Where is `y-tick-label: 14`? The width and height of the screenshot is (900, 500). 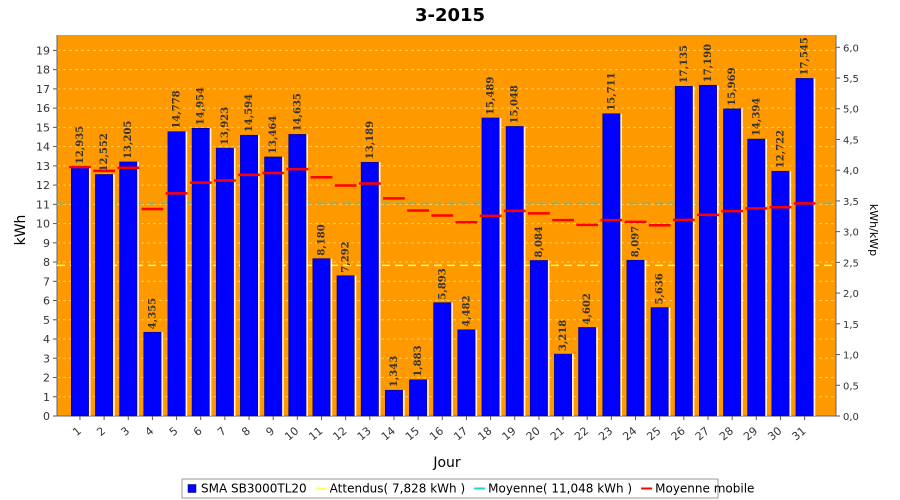
y-tick-label: 14 is located at coordinates (43, 147).